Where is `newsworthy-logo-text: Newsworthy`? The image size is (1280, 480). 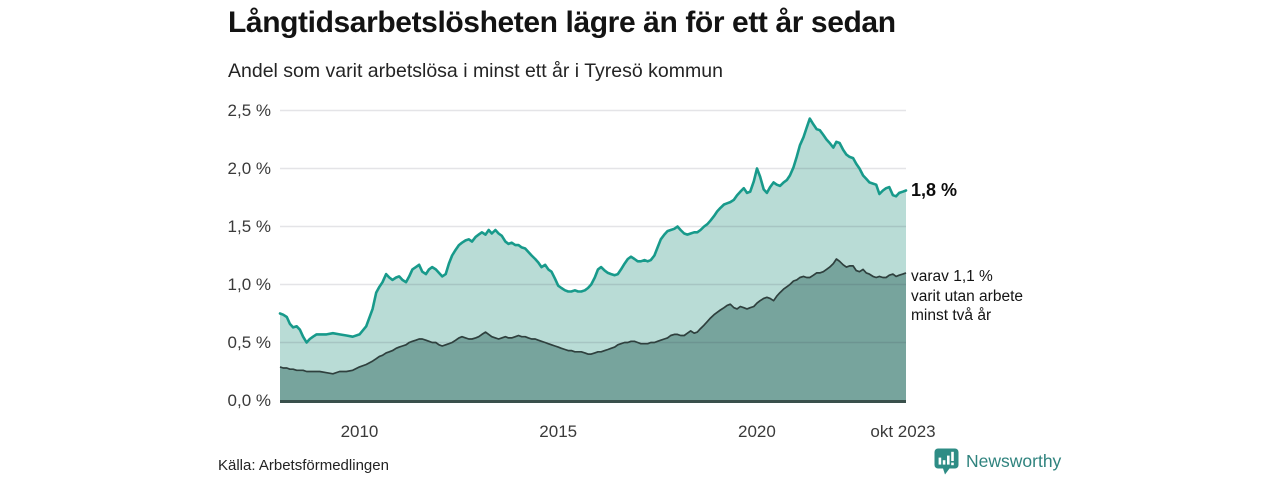
newsworthy-logo-text: Newsworthy is located at coordinates (1014, 460).